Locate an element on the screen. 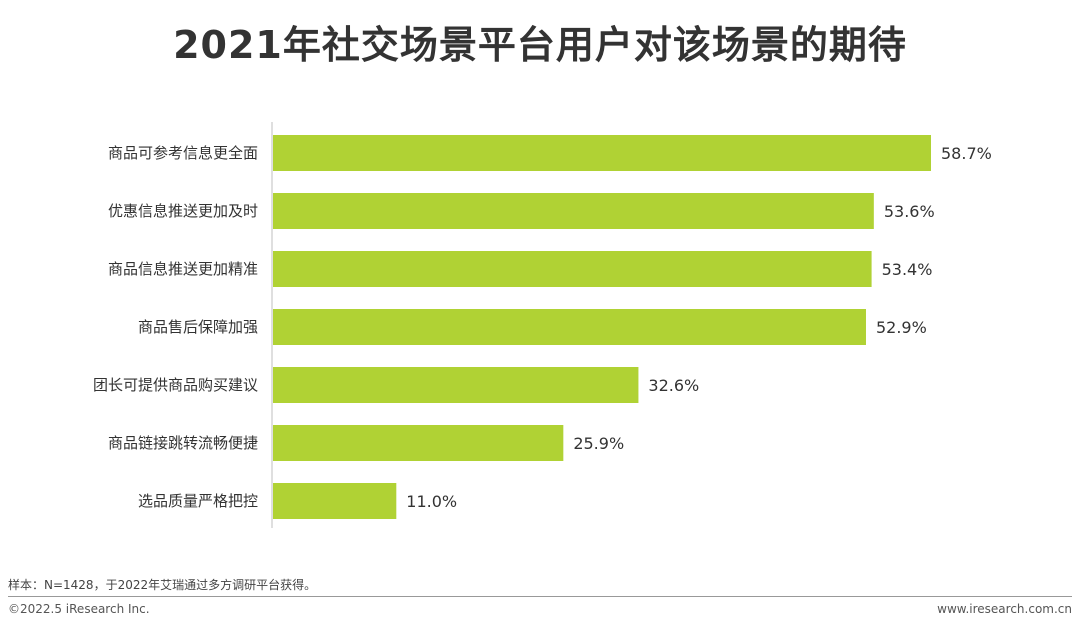  data-label: 32.6% is located at coordinates (673, 385).